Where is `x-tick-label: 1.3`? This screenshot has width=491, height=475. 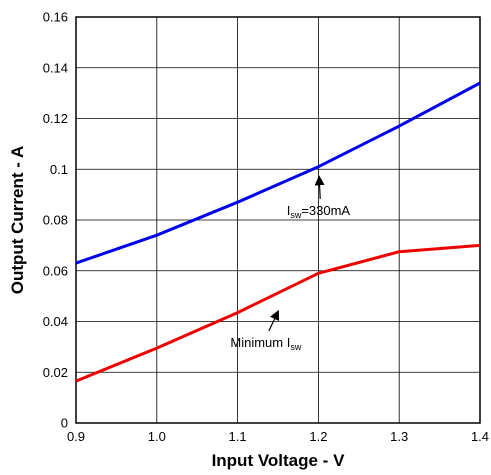
x-tick-label: 1.3 is located at coordinates (399, 436).